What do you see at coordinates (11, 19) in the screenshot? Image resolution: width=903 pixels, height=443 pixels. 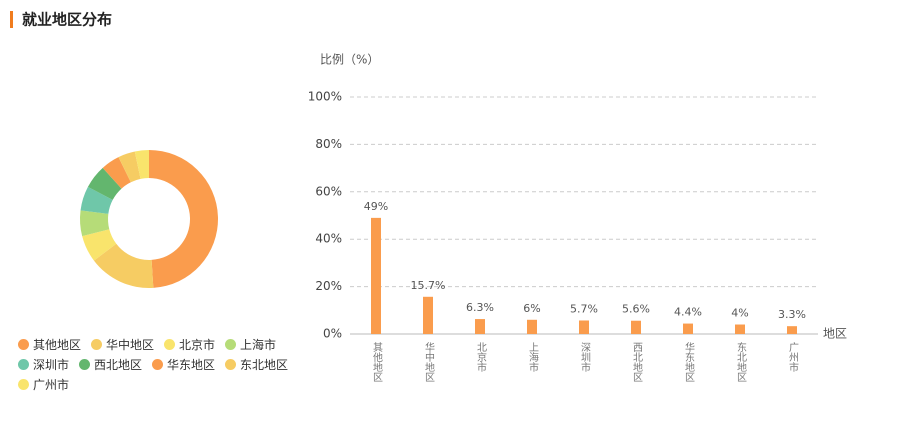 I see `title-accent` at bounding box center [11, 19].